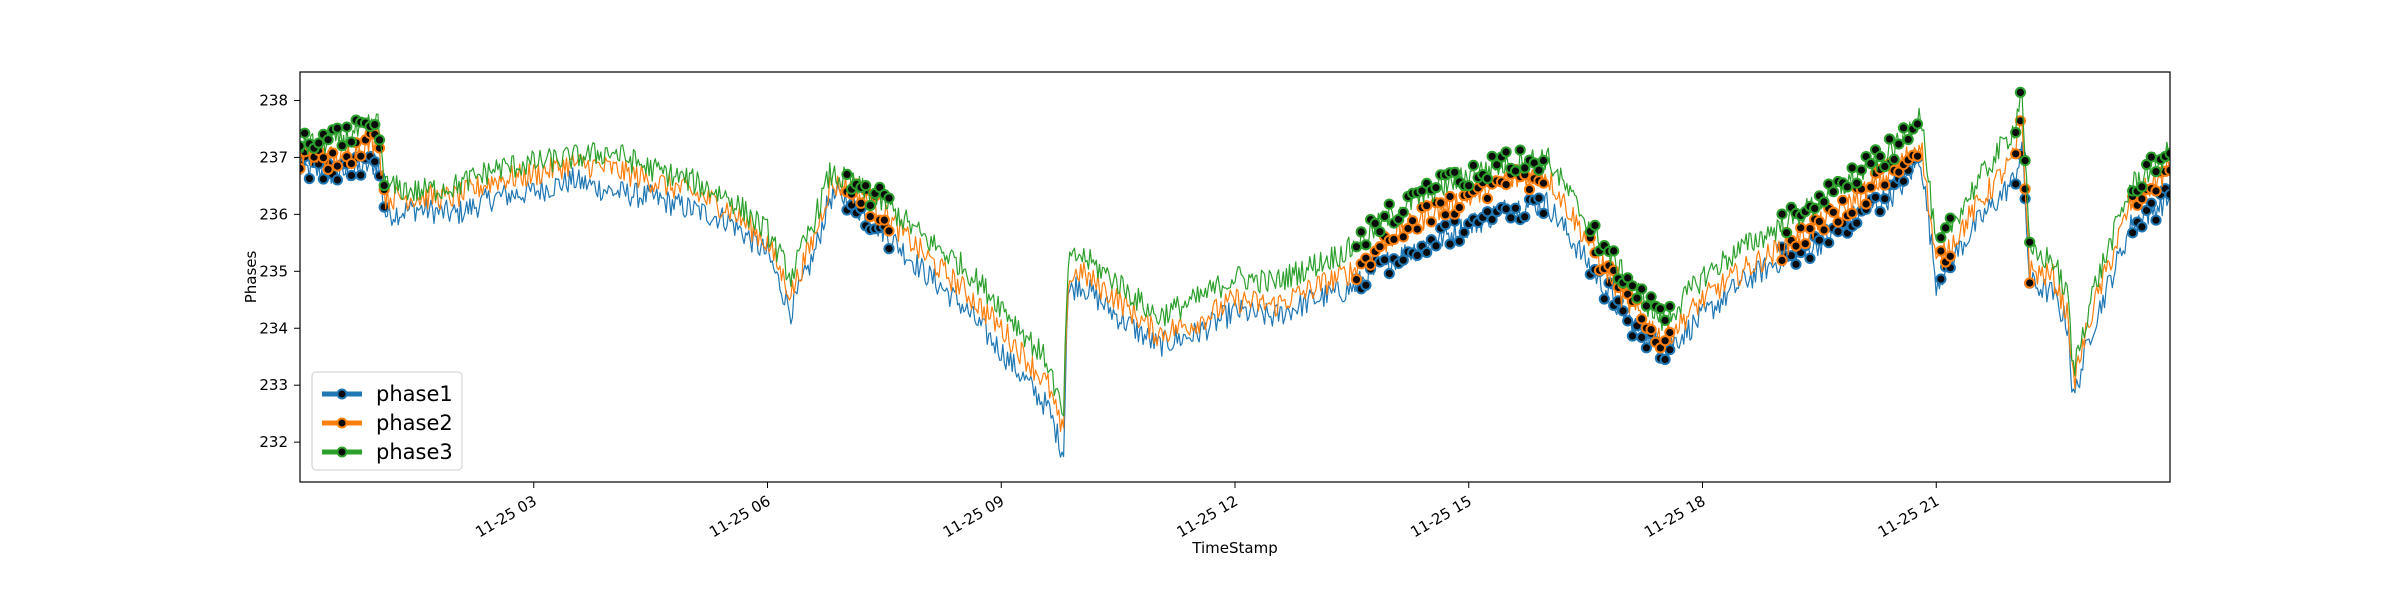 The height and width of the screenshot is (600, 2400). What do you see at coordinates (273, 157) in the screenshot?
I see `y-tick-label: 237` at bounding box center [273, 157].